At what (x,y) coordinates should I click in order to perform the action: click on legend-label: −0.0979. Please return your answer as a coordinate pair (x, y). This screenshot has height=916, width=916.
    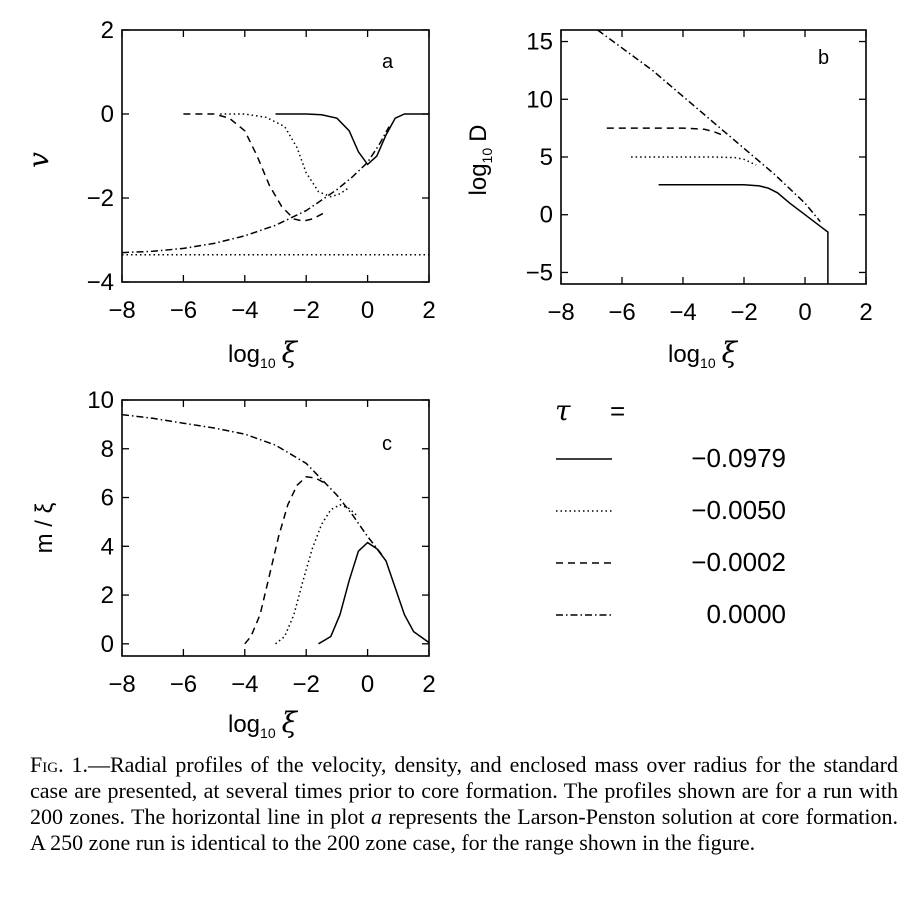
    Looking at the image, I should click on (738, 458).